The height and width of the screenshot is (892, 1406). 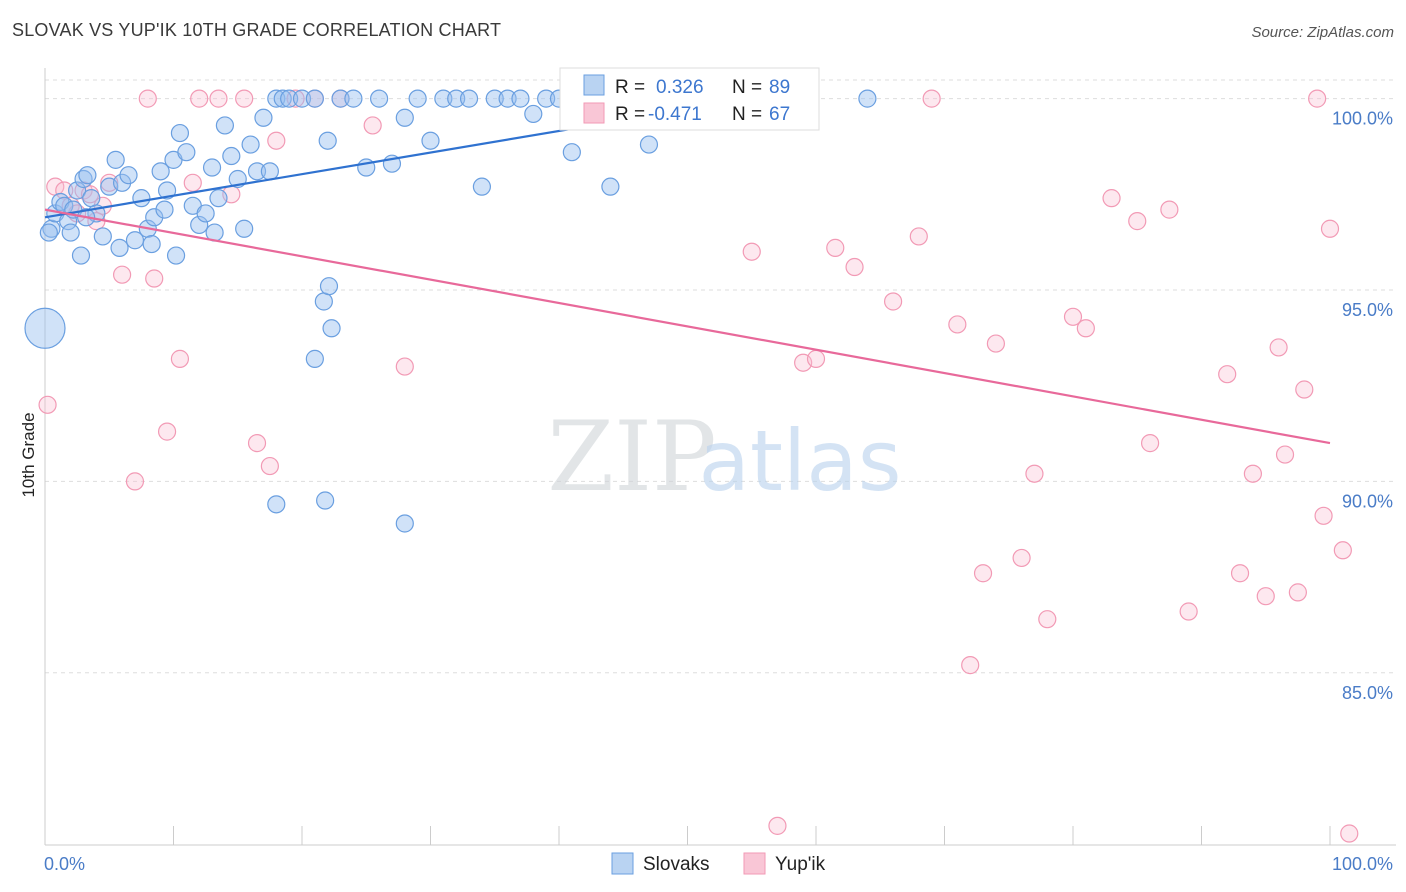 I want to click on legend-swatch-yupik, so click(x=754, y=863).